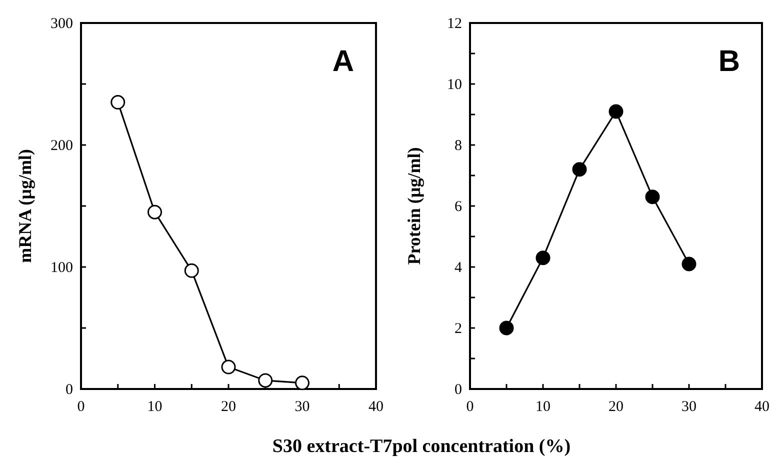  I want to click on y-tick-label: 100, so click(61, 268).